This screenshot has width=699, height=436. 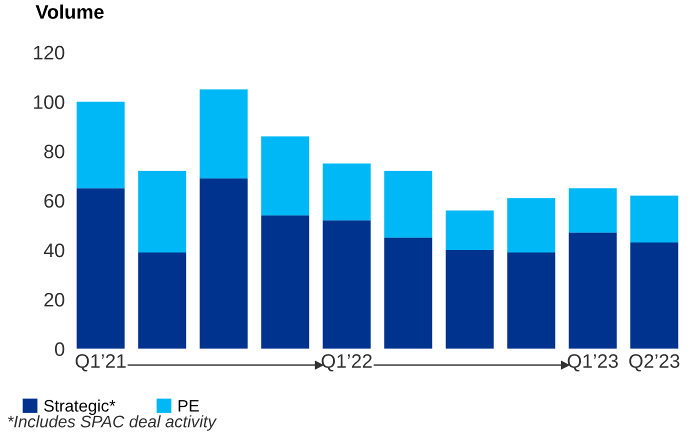 I want to click on legend-label: PE, so click(x=188, y=406).